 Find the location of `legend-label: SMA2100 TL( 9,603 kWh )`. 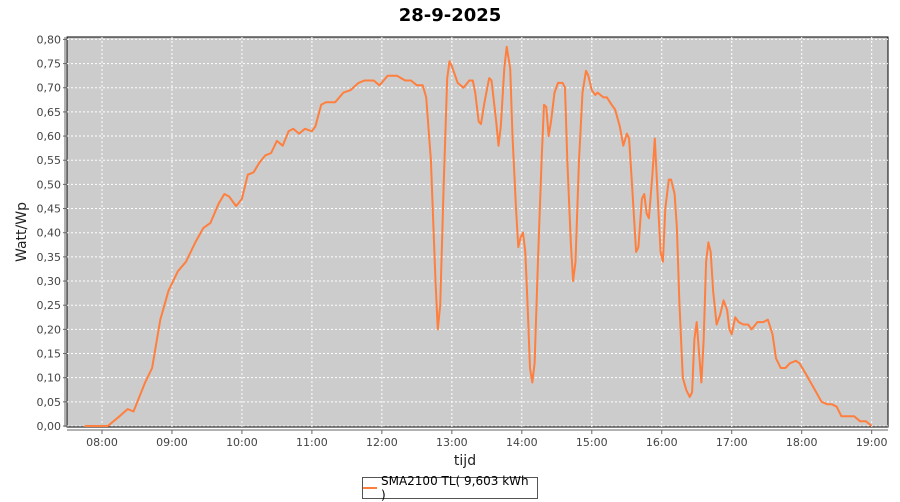

legend-label: SMA2100 TL( 9,603 kWh ) is located at coordinates (454, 488).